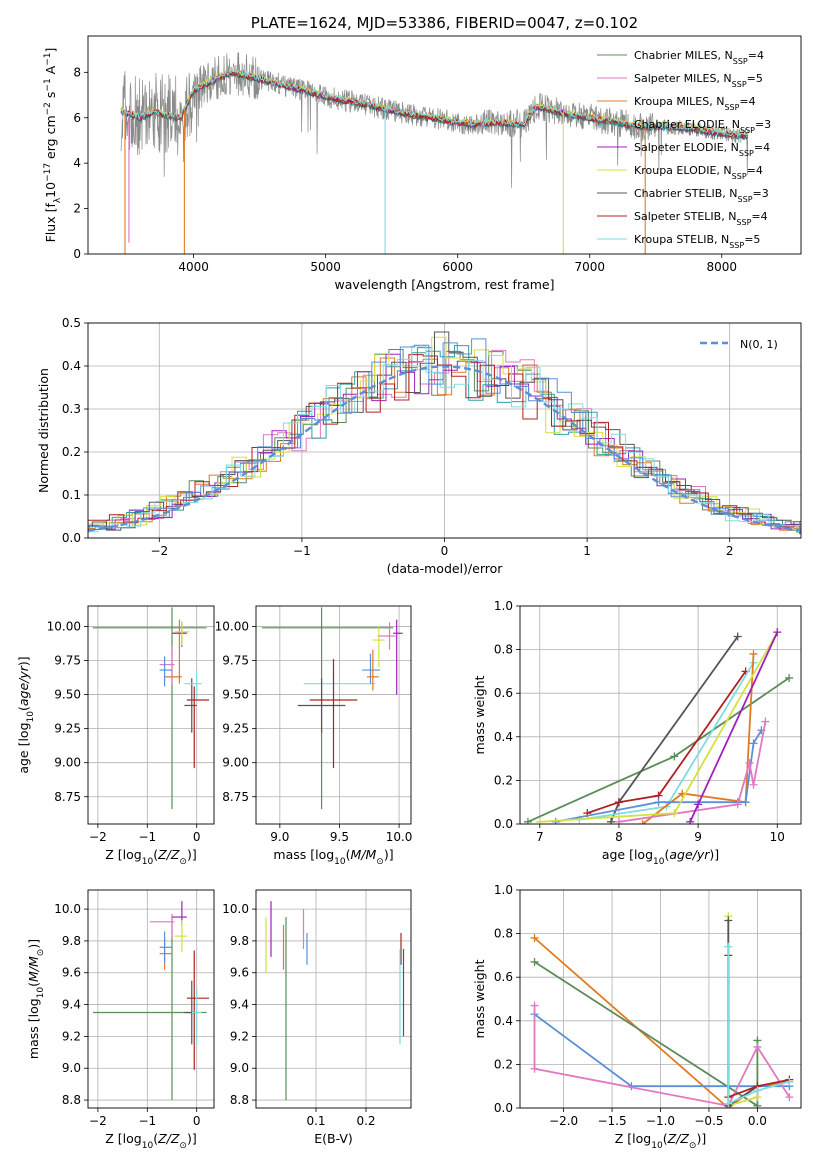 This screenshot has width=819, height=1170. Describe the element at coordinates (155, 854) in the screenshot. I see `label-part: (` at that location.